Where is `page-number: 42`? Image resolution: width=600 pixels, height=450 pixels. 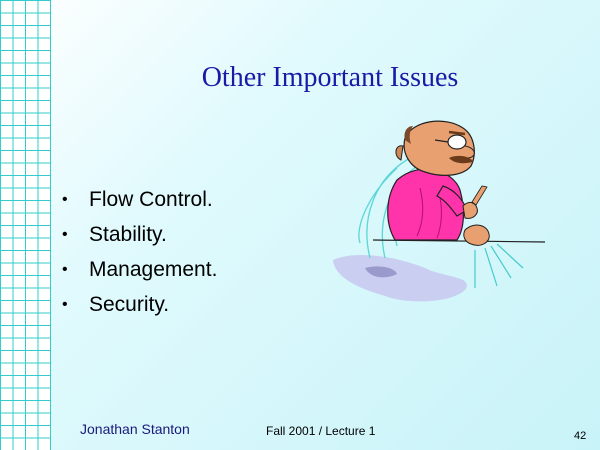
page-number: 42 is located at coordinates (580, 436).